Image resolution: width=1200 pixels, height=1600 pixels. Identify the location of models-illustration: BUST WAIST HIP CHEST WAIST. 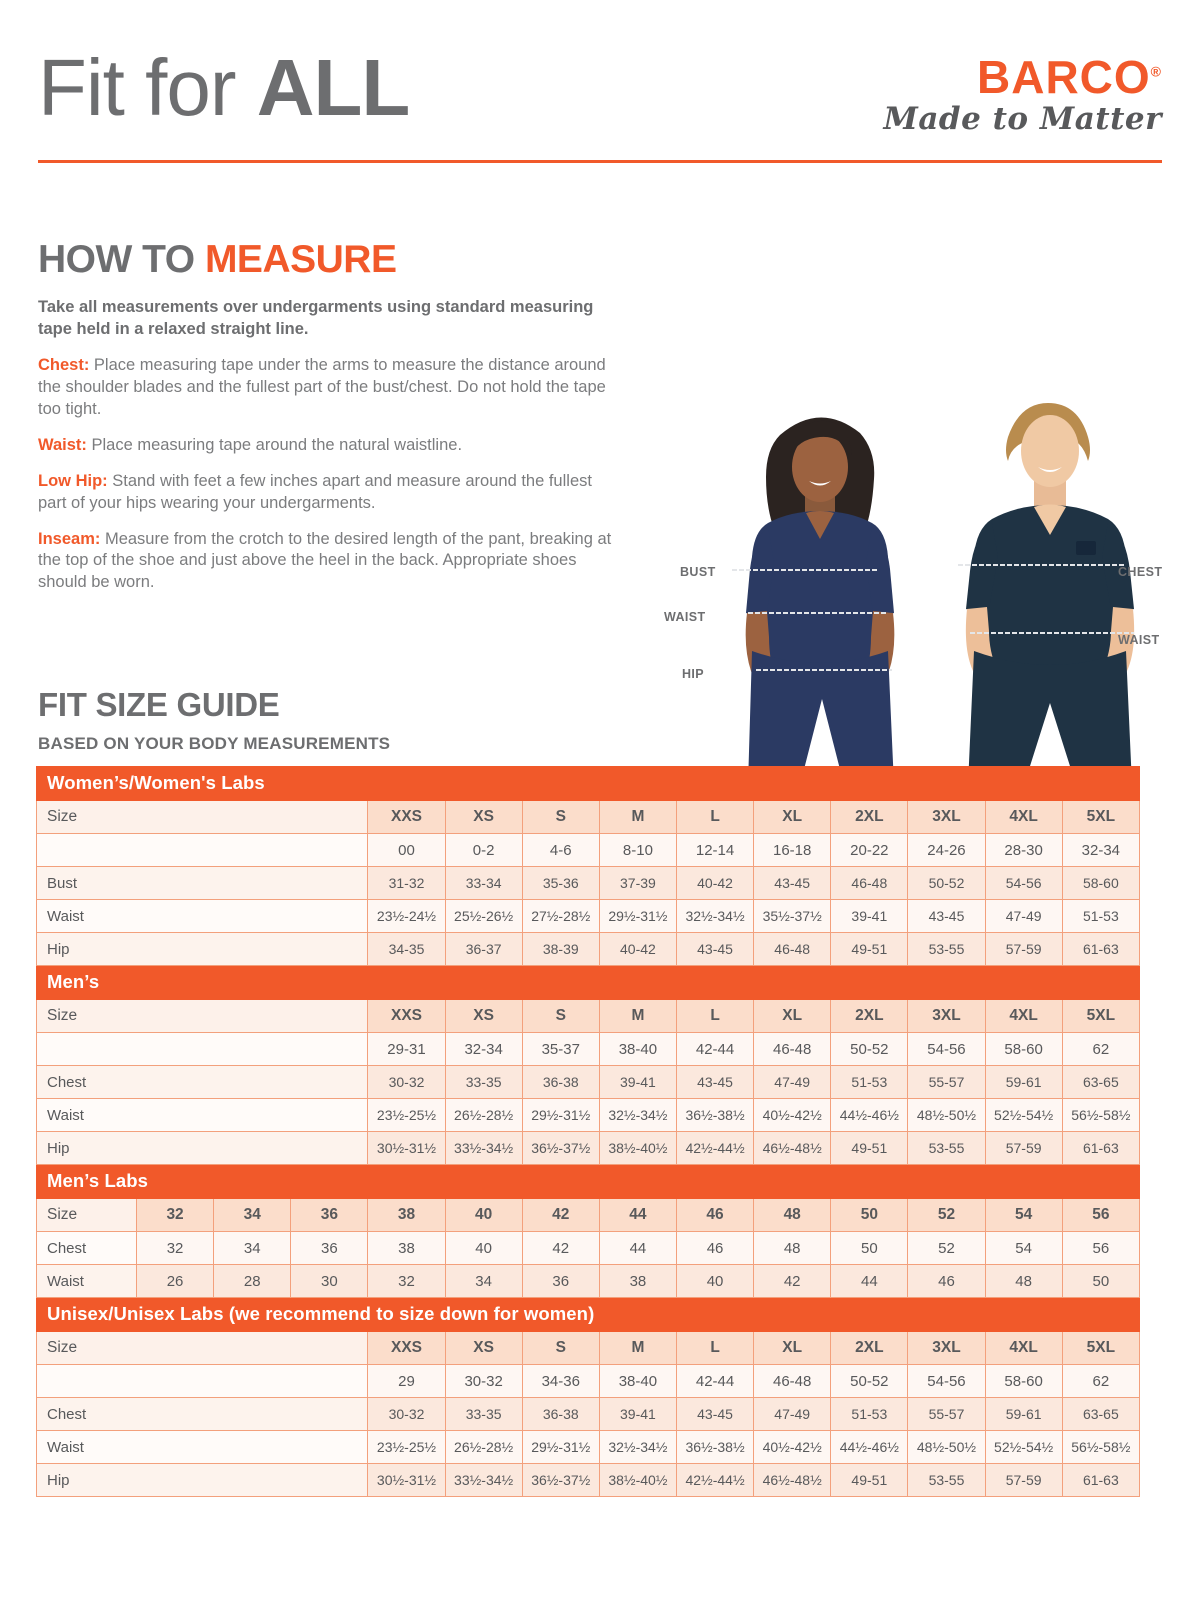
(915, 585).